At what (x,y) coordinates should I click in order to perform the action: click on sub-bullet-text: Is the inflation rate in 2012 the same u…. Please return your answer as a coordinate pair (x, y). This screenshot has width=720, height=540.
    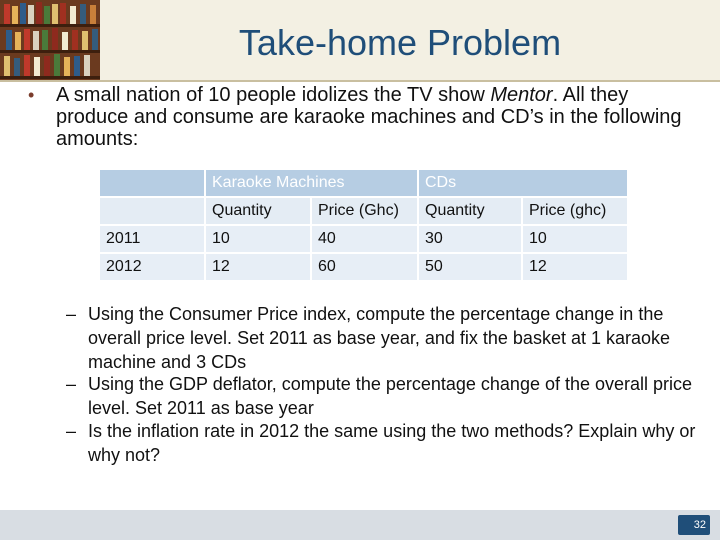
    Looking at the image, I should click on (392, 443).